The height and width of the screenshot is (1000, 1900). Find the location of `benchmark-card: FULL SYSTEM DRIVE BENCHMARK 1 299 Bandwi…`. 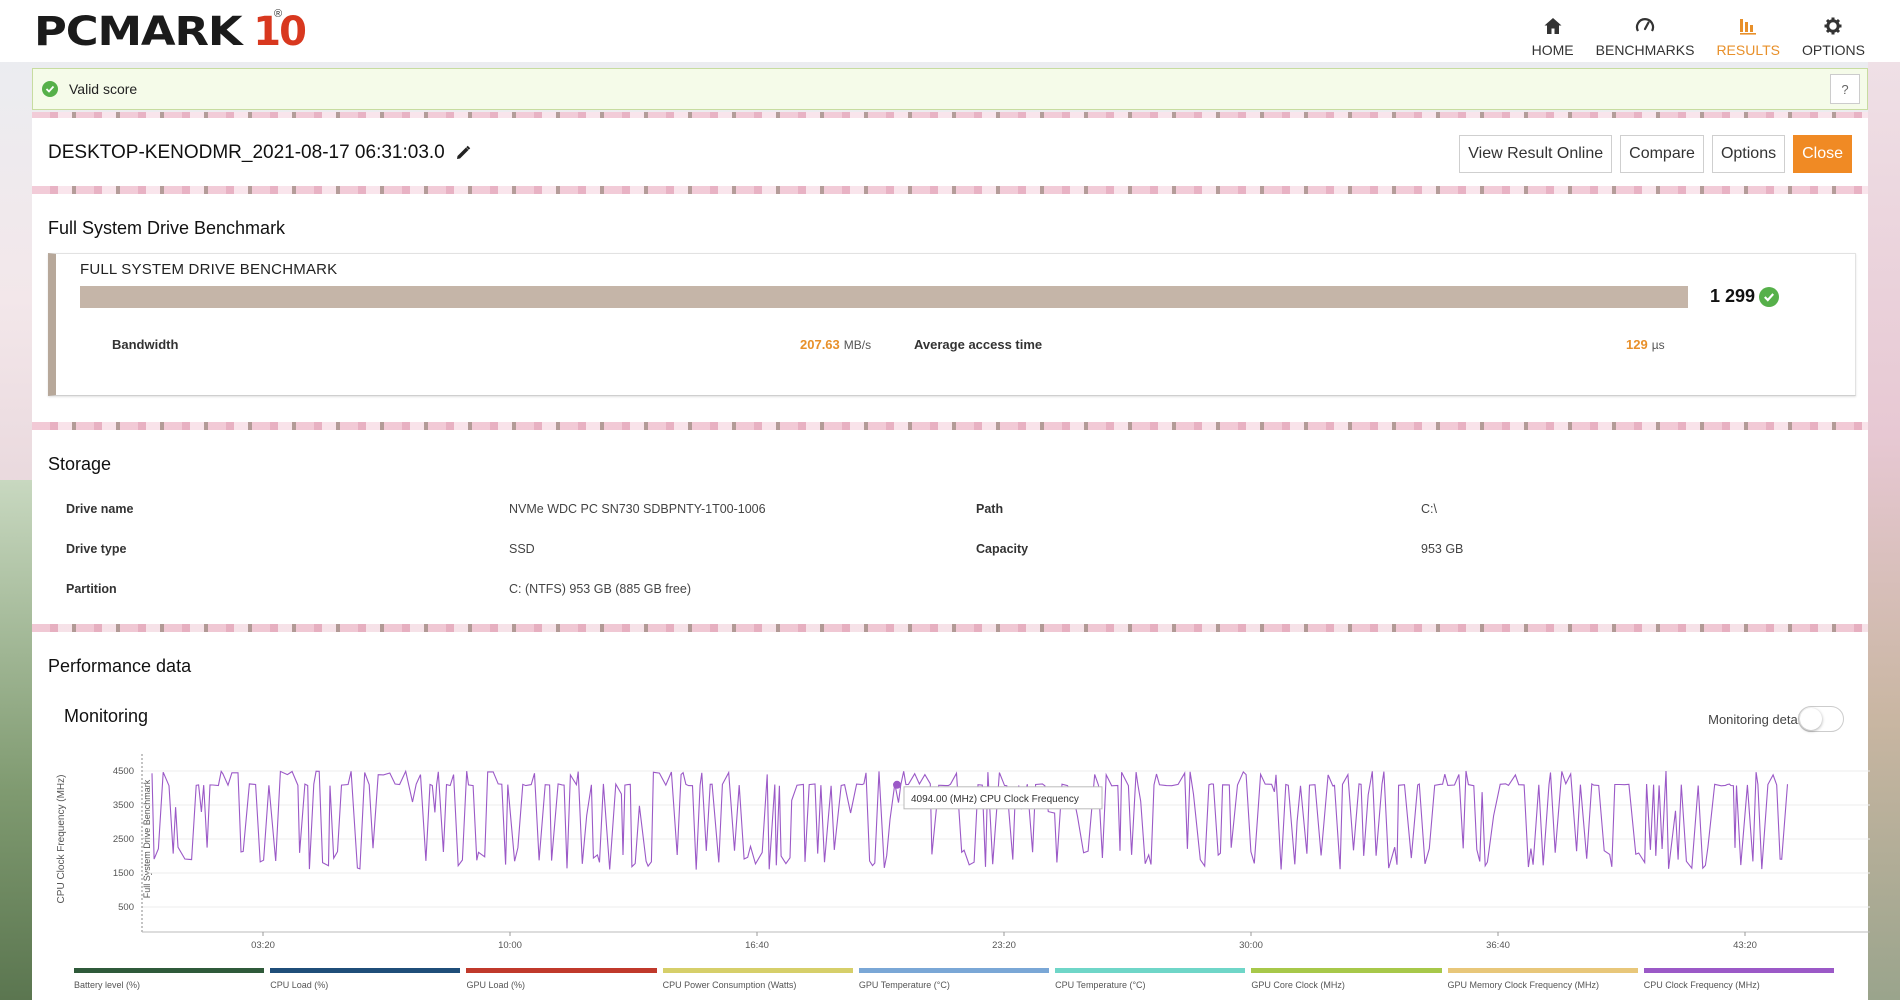

benchmark-card: FULL SYSTEM DRIVE BENCHMARK 1 299 Bandwi… is located at coordinates (952, 324).